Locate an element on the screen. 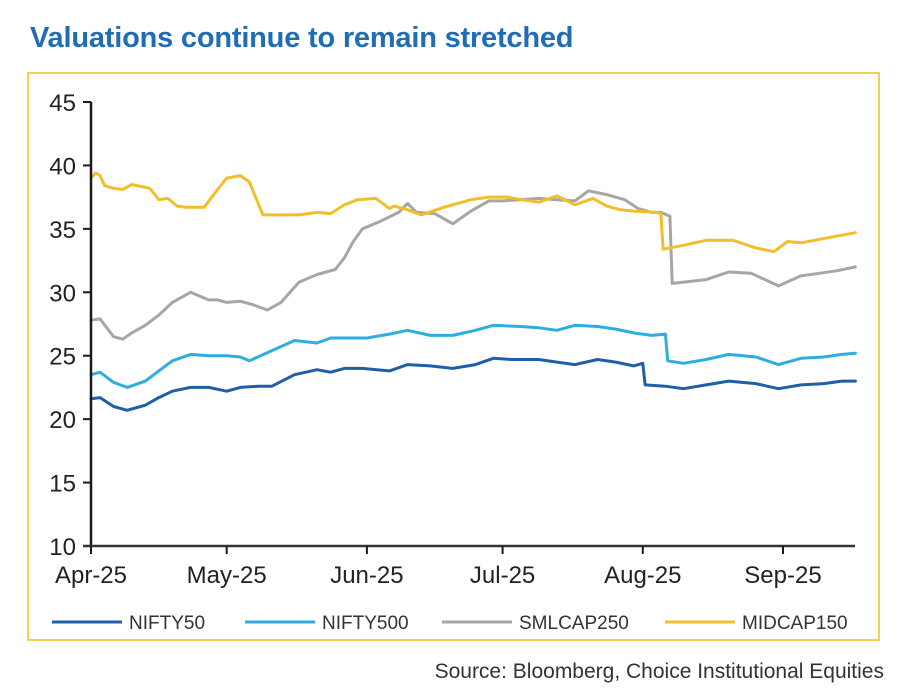 The height and width of the screenshot is (696, 904). legend-item-midcap150: MIDCAP150 is located at coordinates (756, 623).